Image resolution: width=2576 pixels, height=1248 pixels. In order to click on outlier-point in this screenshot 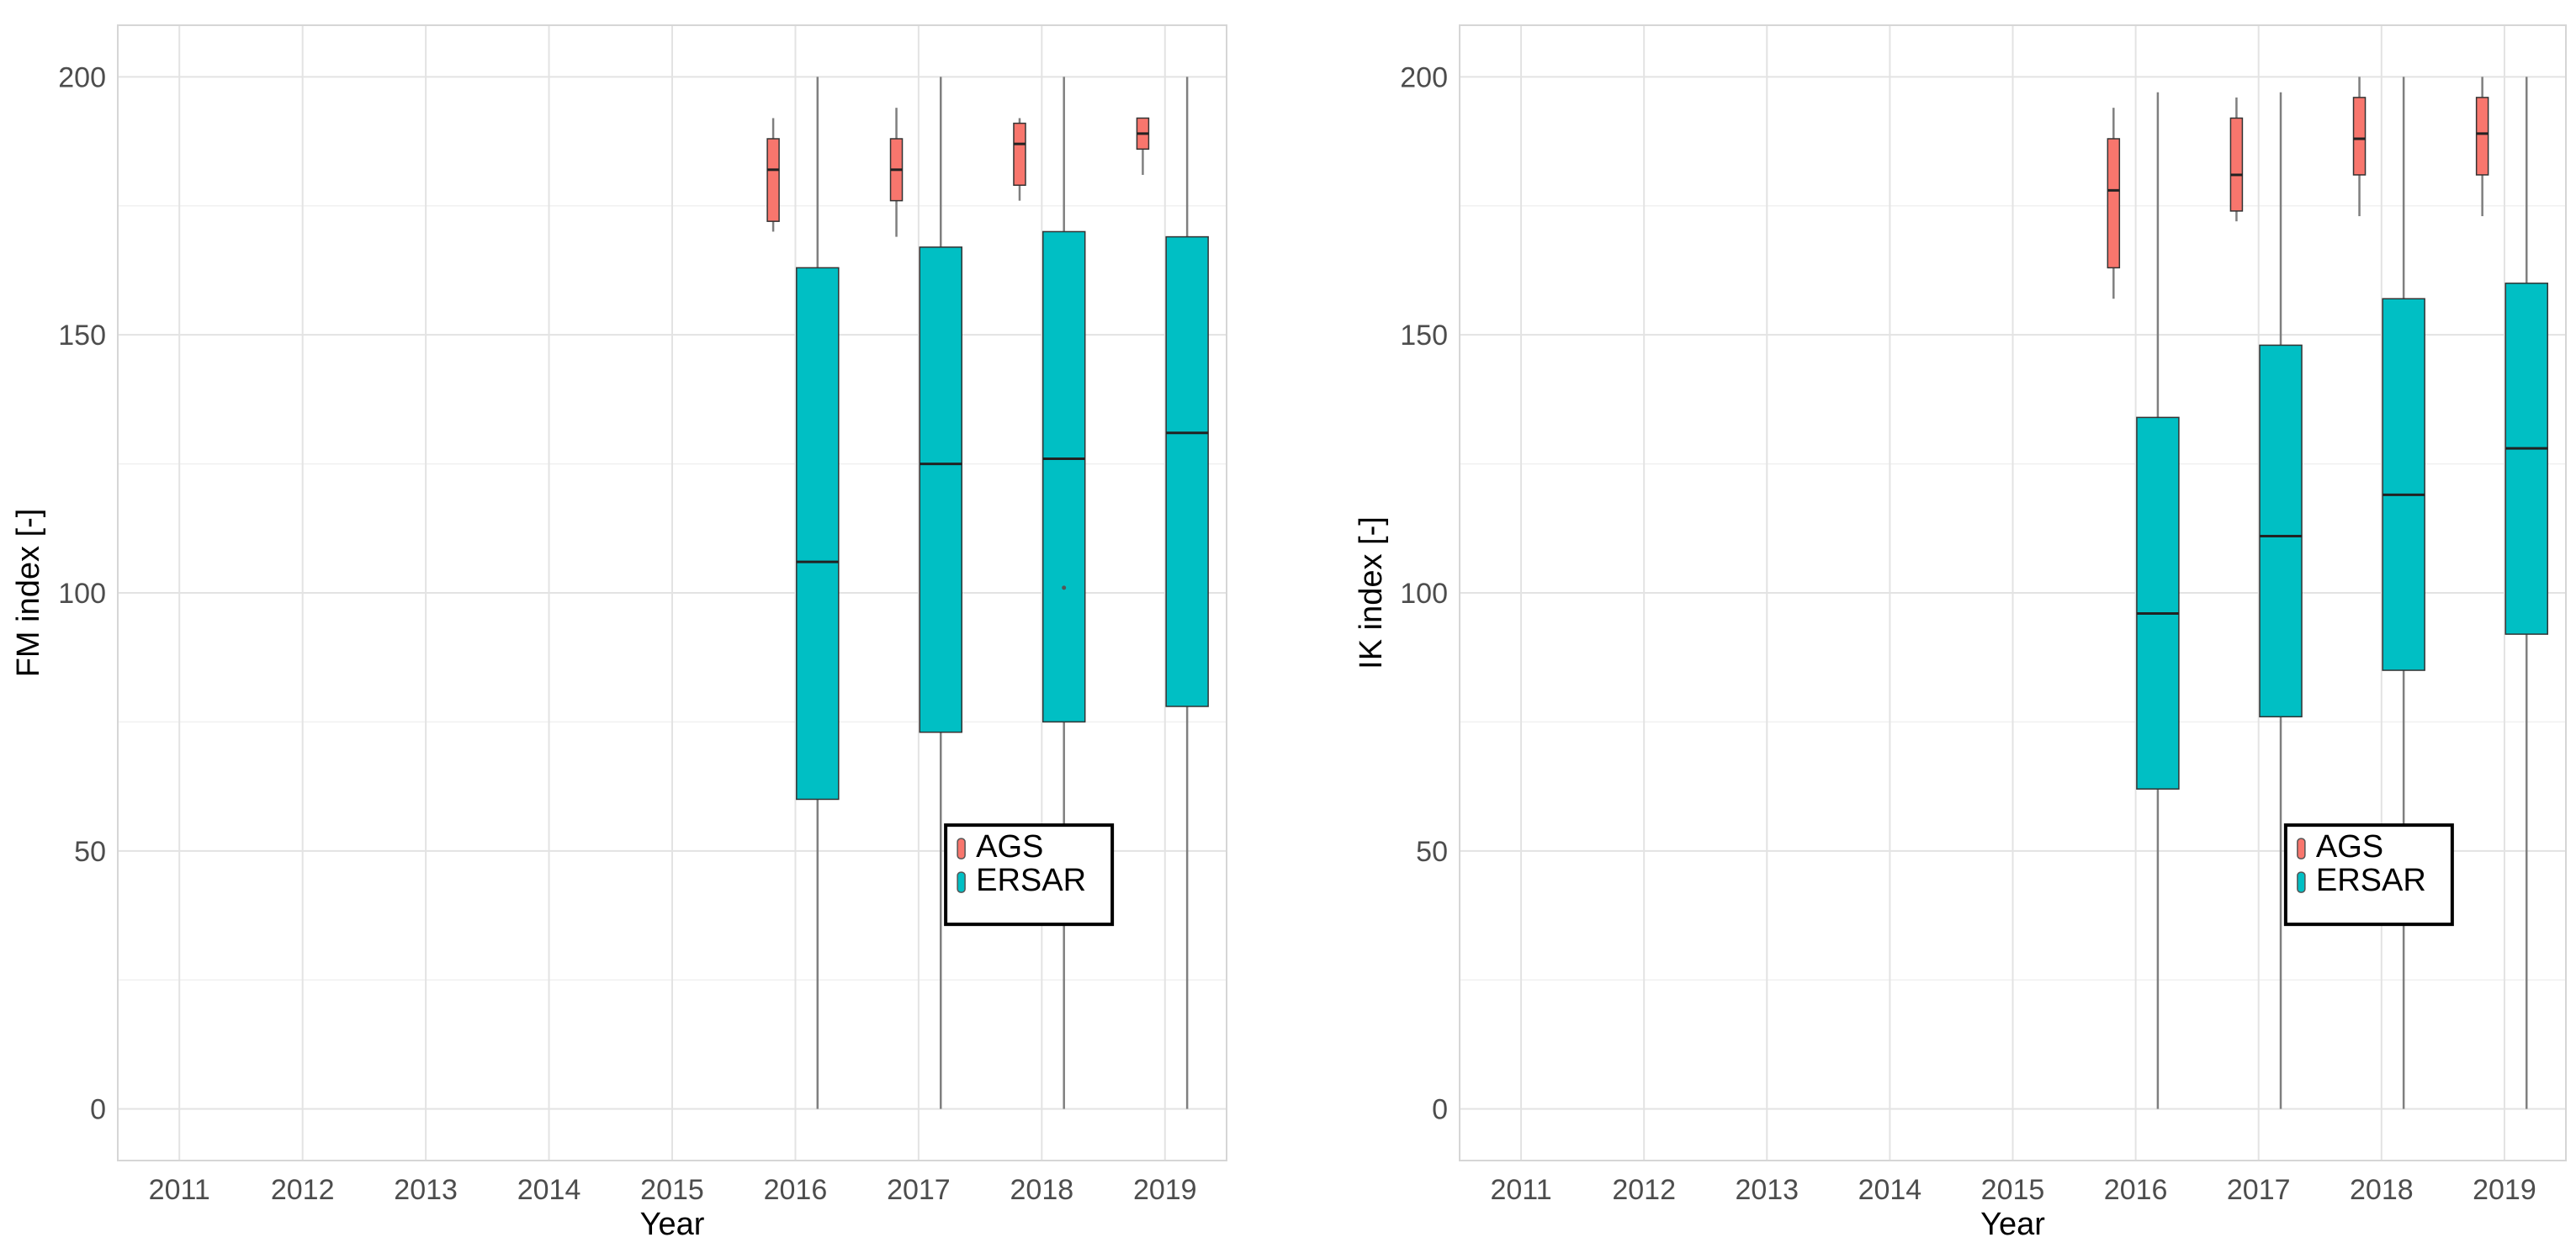, I will do `click(1064, 587)`.